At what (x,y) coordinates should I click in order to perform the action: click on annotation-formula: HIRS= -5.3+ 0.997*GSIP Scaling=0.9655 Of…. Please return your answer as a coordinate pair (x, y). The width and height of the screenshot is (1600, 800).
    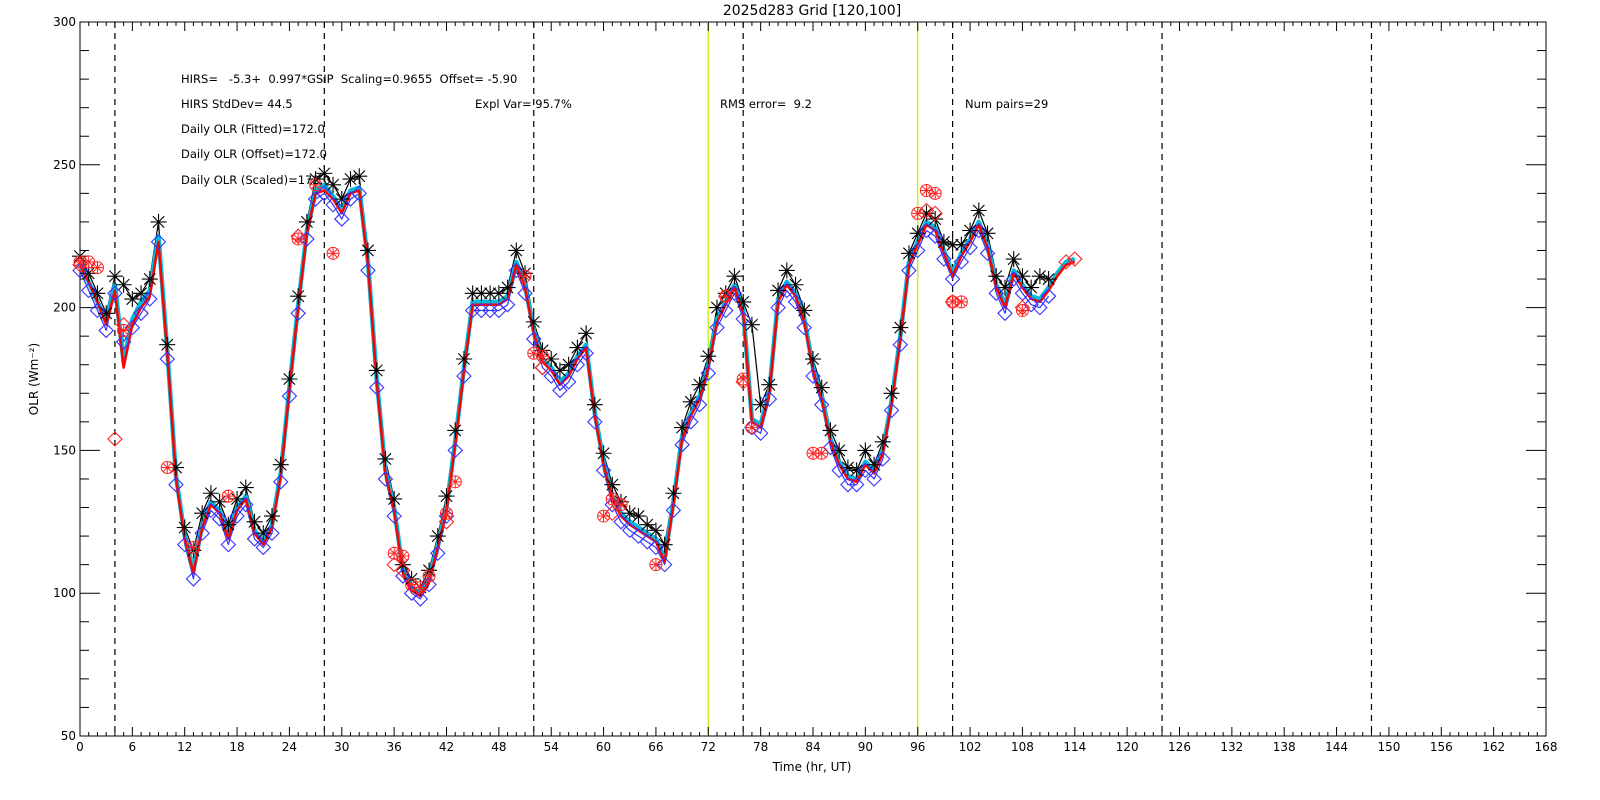
    Looking at the image, I should click on (349, 79).